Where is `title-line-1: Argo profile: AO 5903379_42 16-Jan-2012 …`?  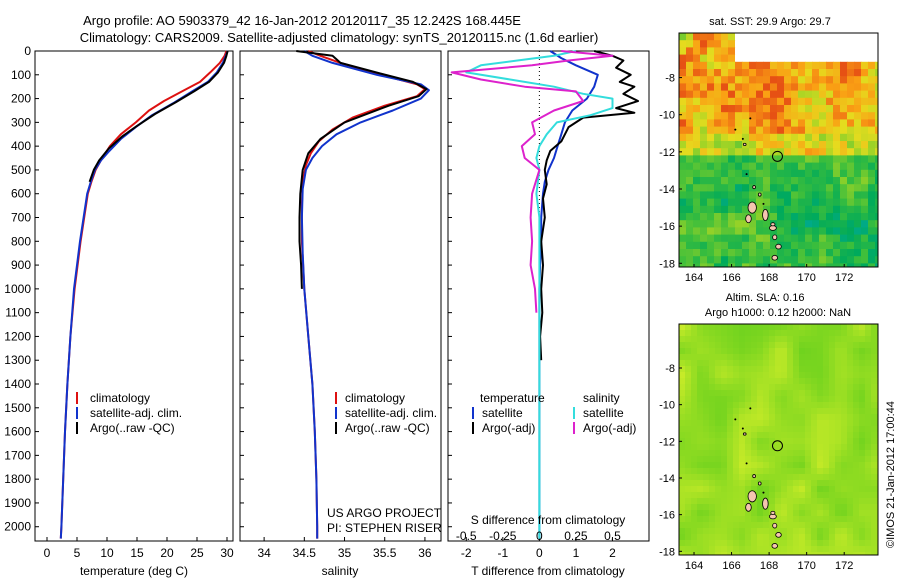
title-line-1: Argo profile: AO 5903379_42 16-Jan-2012 … is located at coordinates (302, 20).